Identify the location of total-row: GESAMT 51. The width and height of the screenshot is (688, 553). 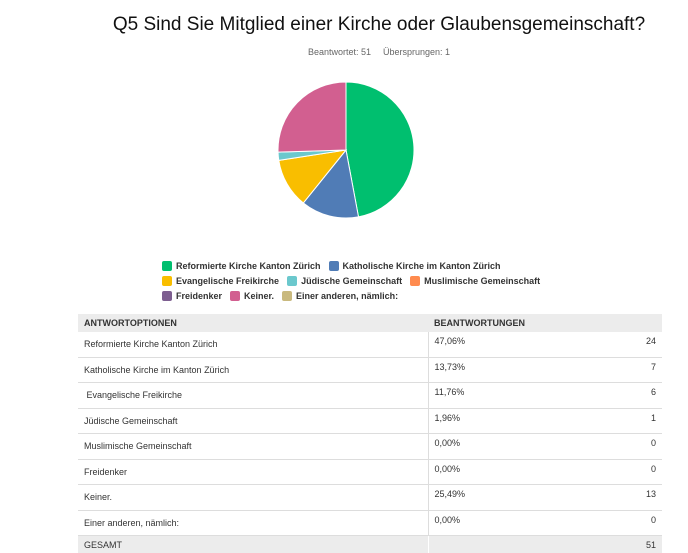
(370, 544).